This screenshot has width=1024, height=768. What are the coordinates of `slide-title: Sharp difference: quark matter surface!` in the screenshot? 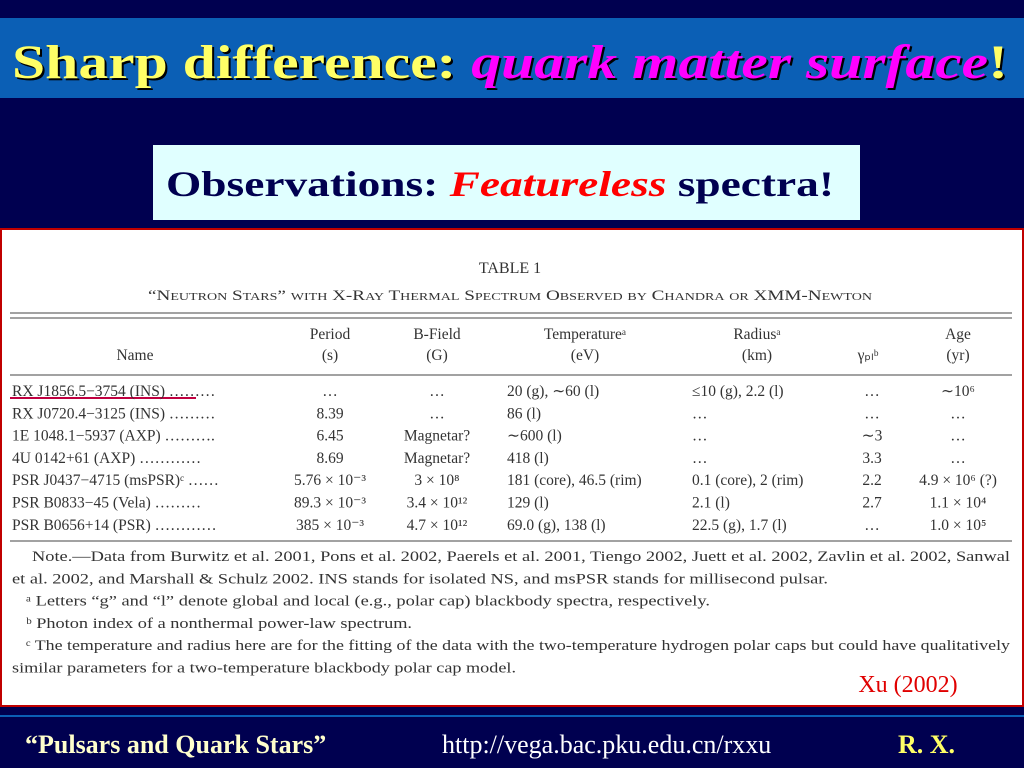 It's located at (510, 62).